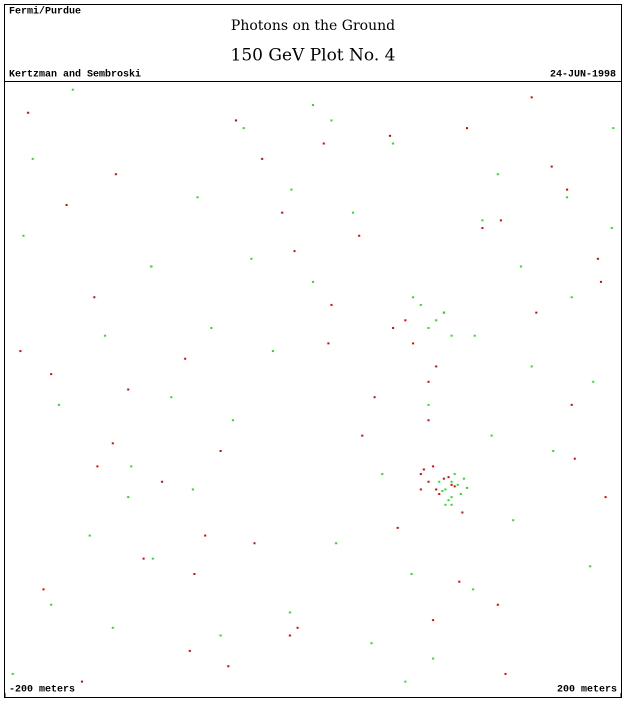  Describe the element at coordinates (75, 75) in the screenshot. I see `authors: Kertzman and Sembroski` at that location.